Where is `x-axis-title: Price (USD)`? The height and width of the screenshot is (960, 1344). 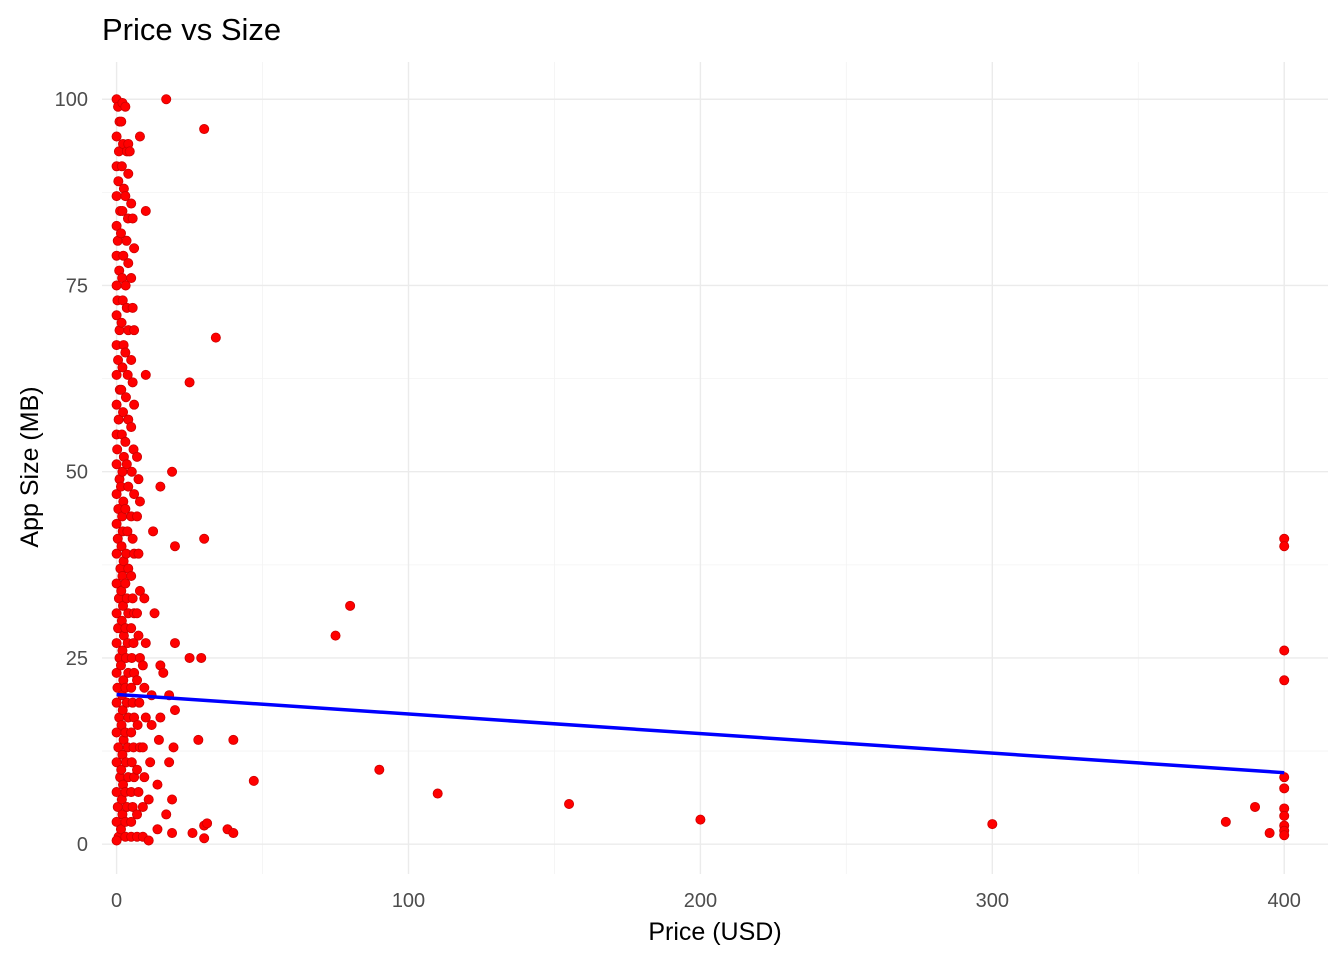
x-axis-title: Price (USD) is located at coordinates (714, 932).